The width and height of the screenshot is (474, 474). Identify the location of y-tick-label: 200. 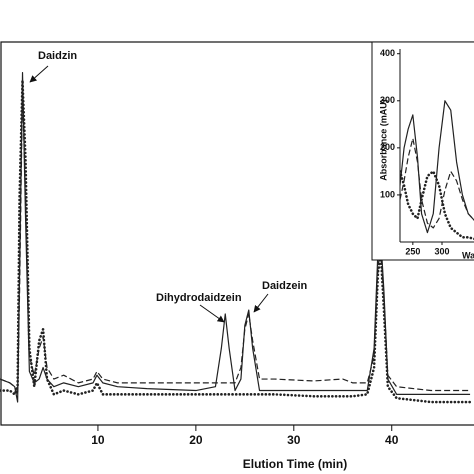
(387, 147).